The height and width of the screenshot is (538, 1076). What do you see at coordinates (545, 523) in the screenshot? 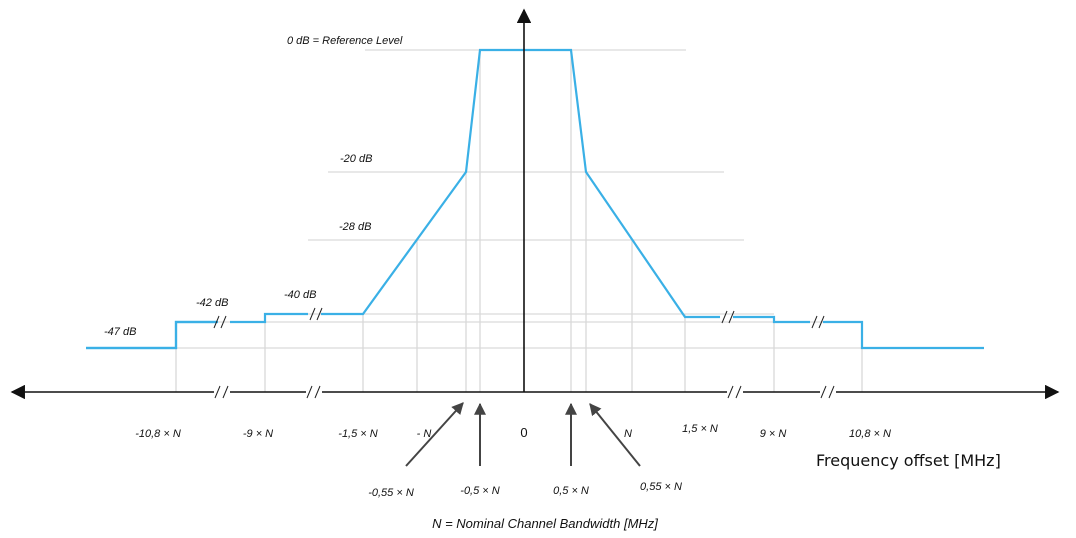
I see `footnote: N = Nominal Channel Bandwidth [MHz]` at bounding box center [545, 523].